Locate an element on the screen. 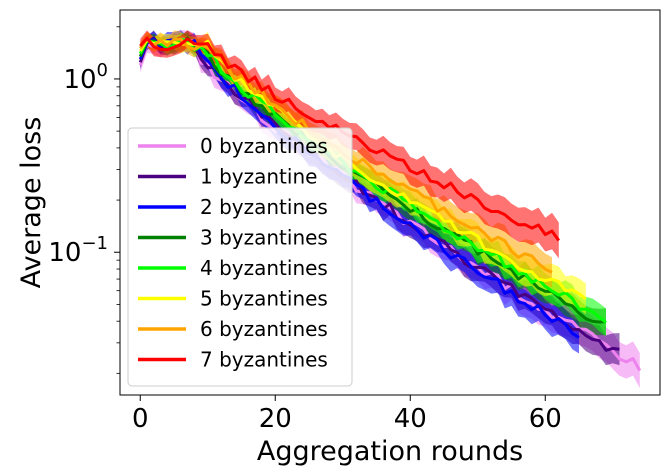 This screenshot has width=670, height=476. legend-entry: 5 byzantines is located at coordinates (264, 299).